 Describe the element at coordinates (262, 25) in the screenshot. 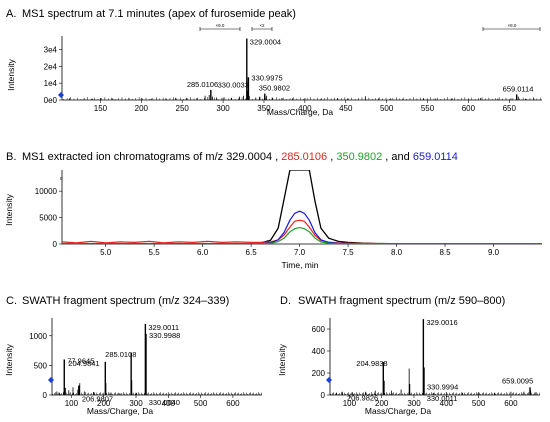

I see `zoom-label-2: ×2` at that location.